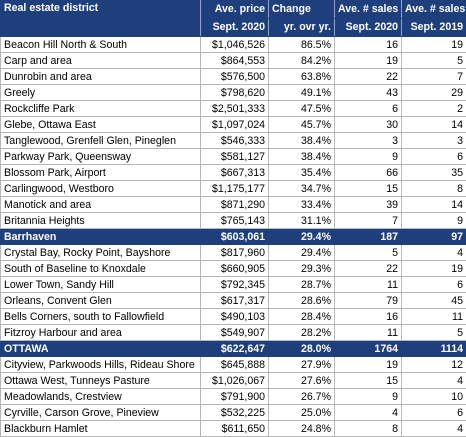 The image size is (466, 437). I want to click on change-cell: 33.4%, so click(302, 205).